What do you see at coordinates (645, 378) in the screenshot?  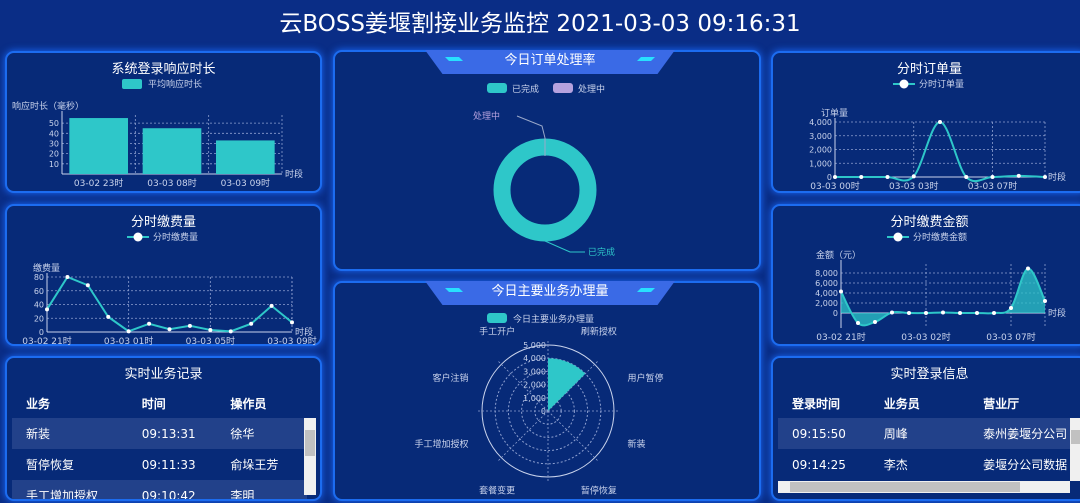 I see `category-label: 用户暂停` at bounding box center [645, 378].